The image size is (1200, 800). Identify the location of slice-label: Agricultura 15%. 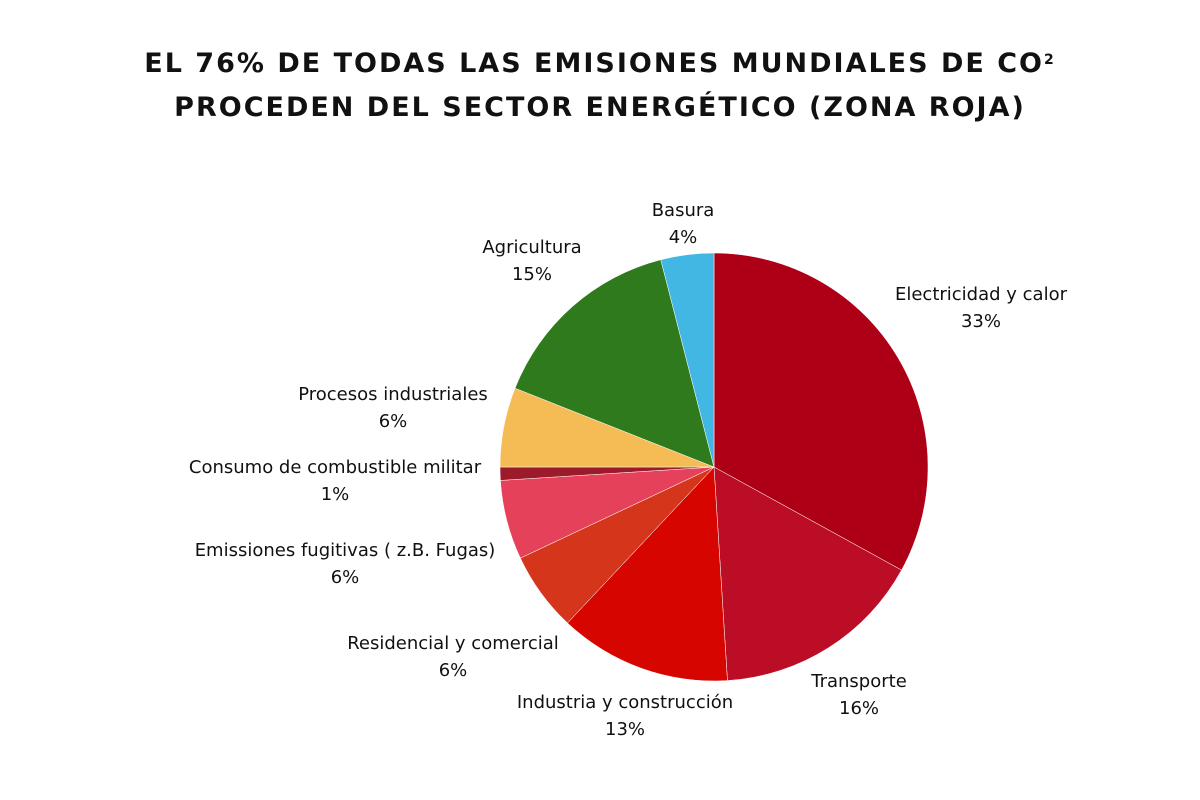
(531, 261).